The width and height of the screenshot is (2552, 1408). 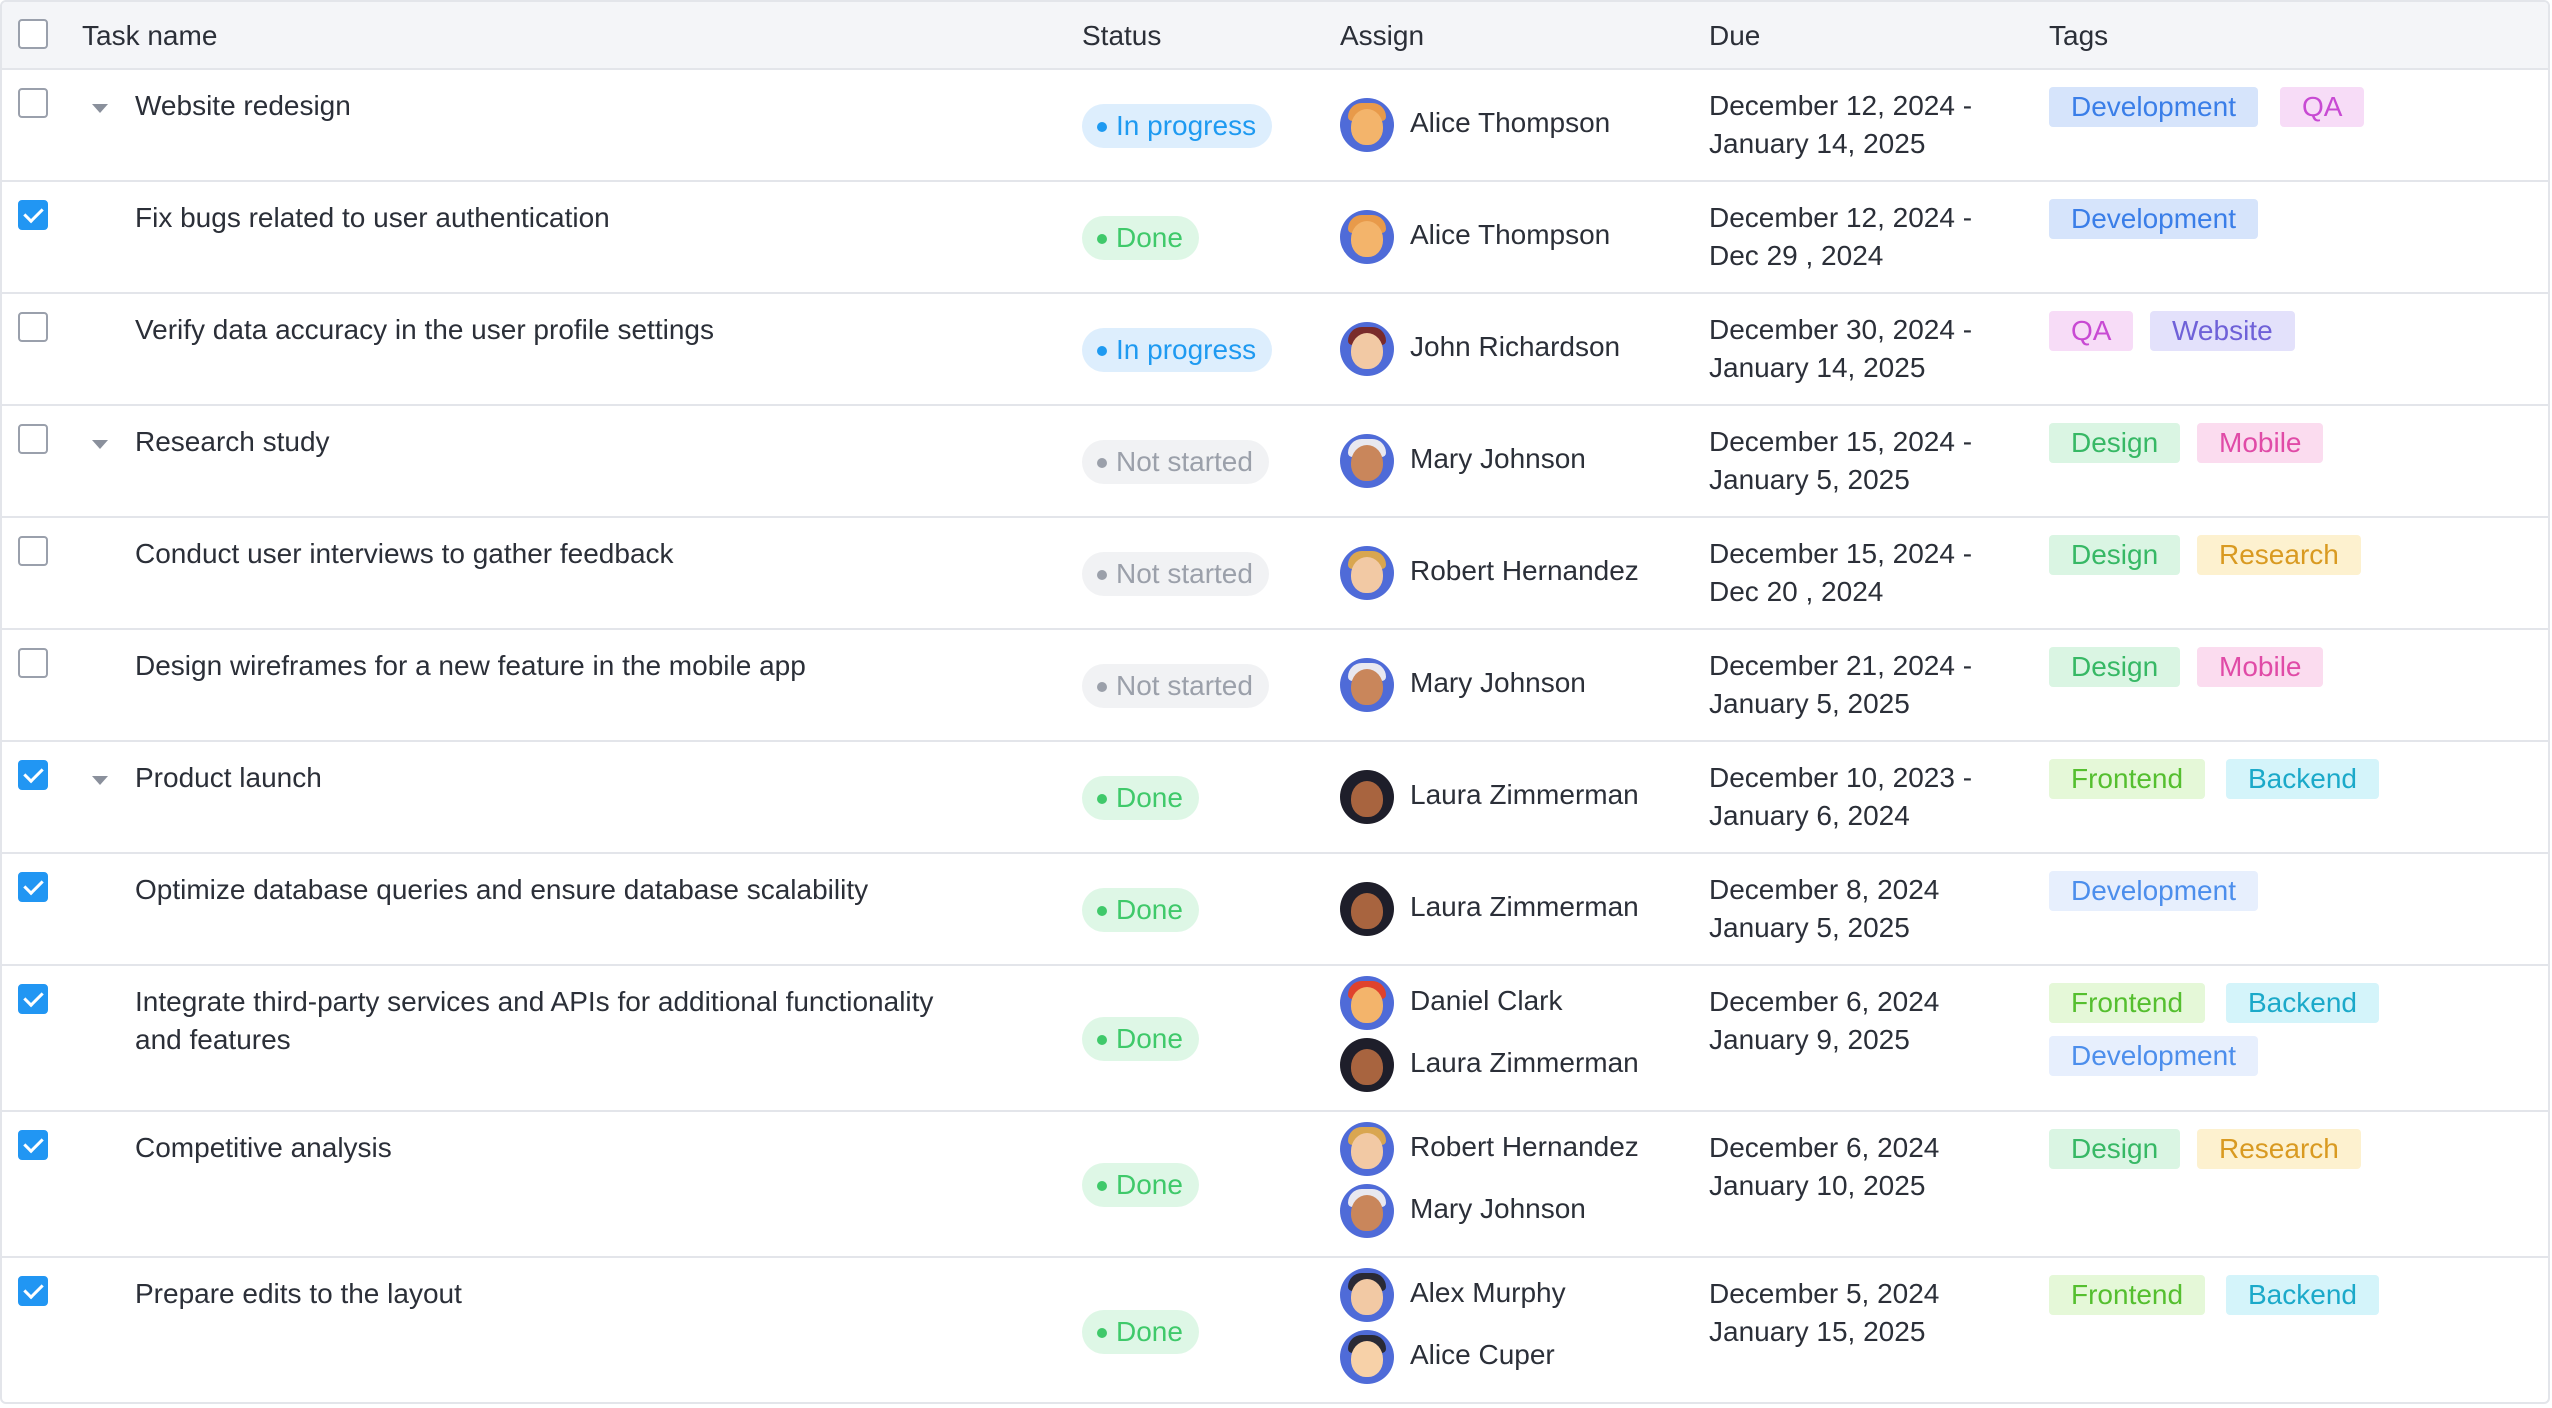 What do you see at coordinates (1122, 35) in the screenshot?
I see `column-header-status: Status` at bounding box center [1122, 35].